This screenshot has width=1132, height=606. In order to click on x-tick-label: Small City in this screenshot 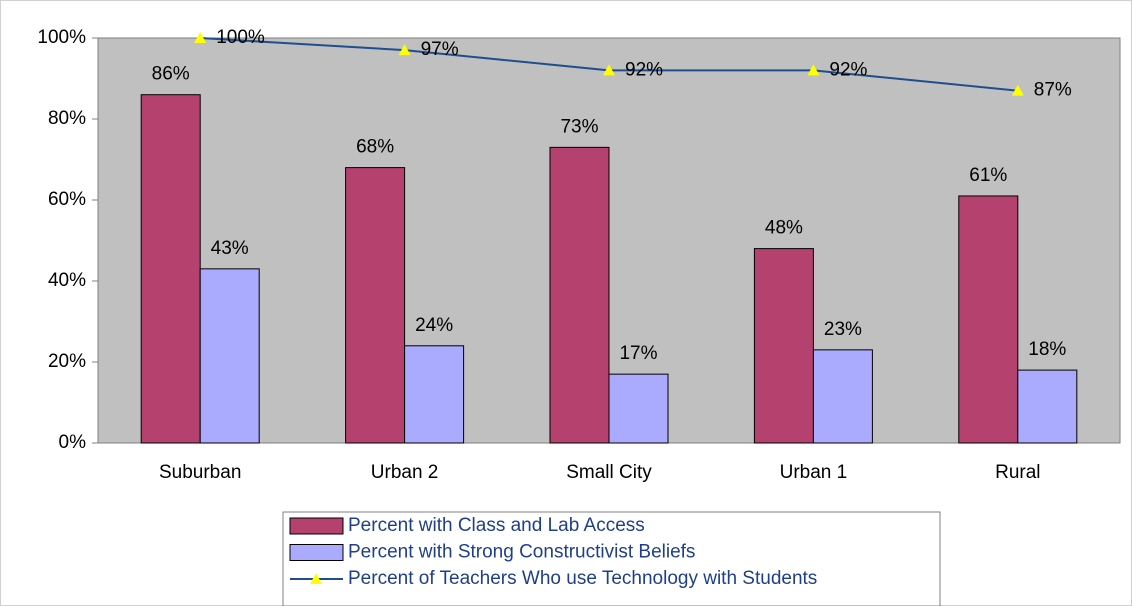, I will do `click(609, 472)`.